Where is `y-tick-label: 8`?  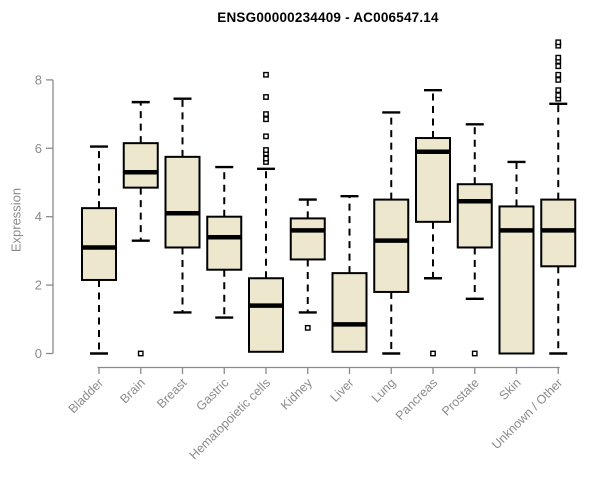 y-tick-label: 8 is located at coordinates (38, 79).